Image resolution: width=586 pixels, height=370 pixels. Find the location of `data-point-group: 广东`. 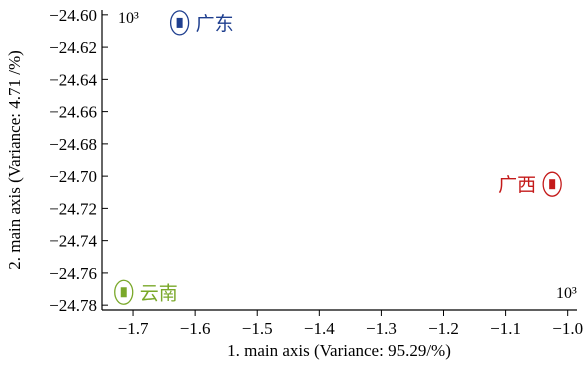

data-point-group: 广东 is located at coordinates (201, 23).